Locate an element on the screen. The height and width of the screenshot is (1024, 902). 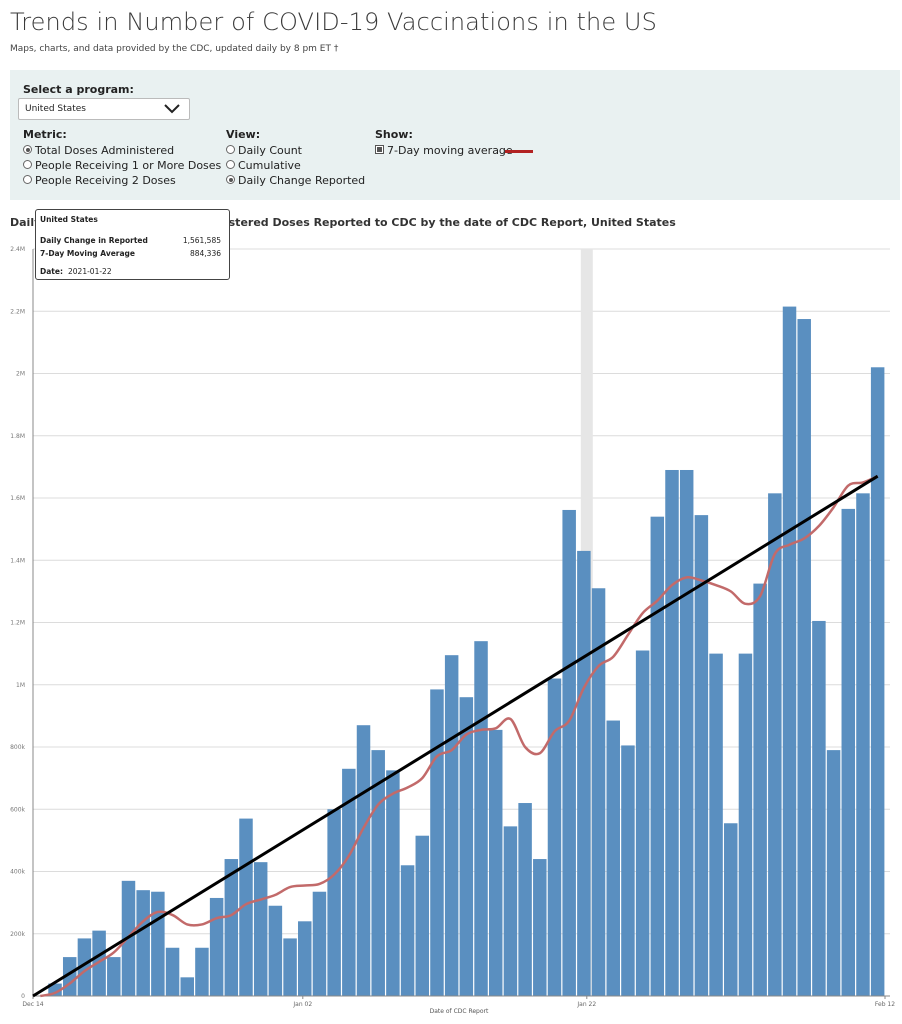
view-label: View: is located at coordinates (243, 134).